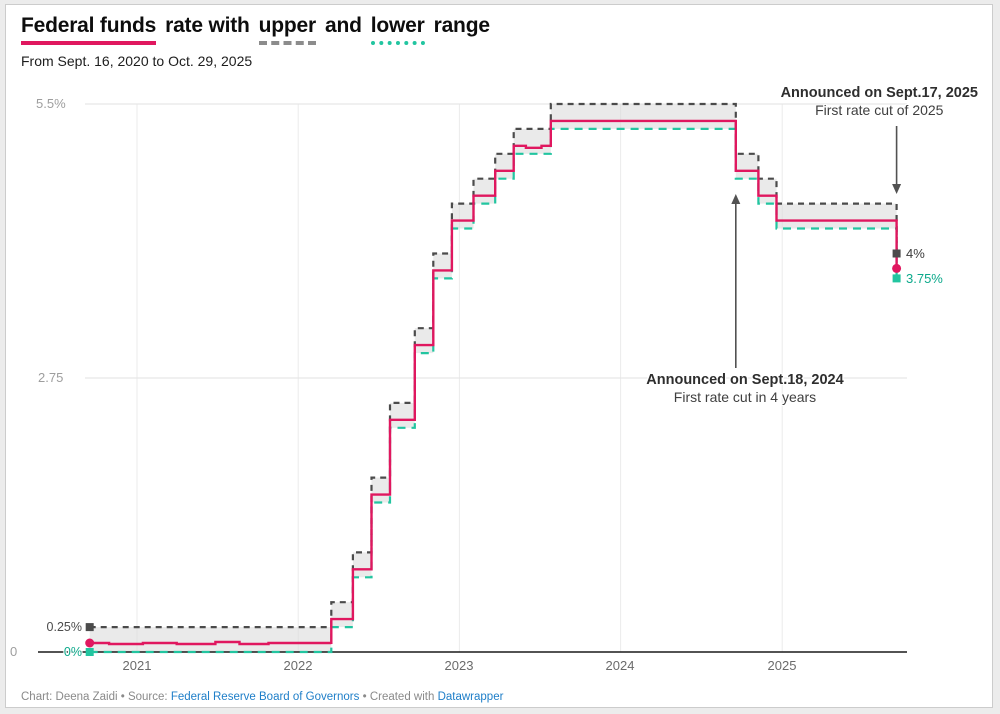 The image size is (1000, 714). What do you see at coordinates (51, 103) in the screenshot?
I see `y-tick-label-top: 5.5%` at bounding box center [51, 103].